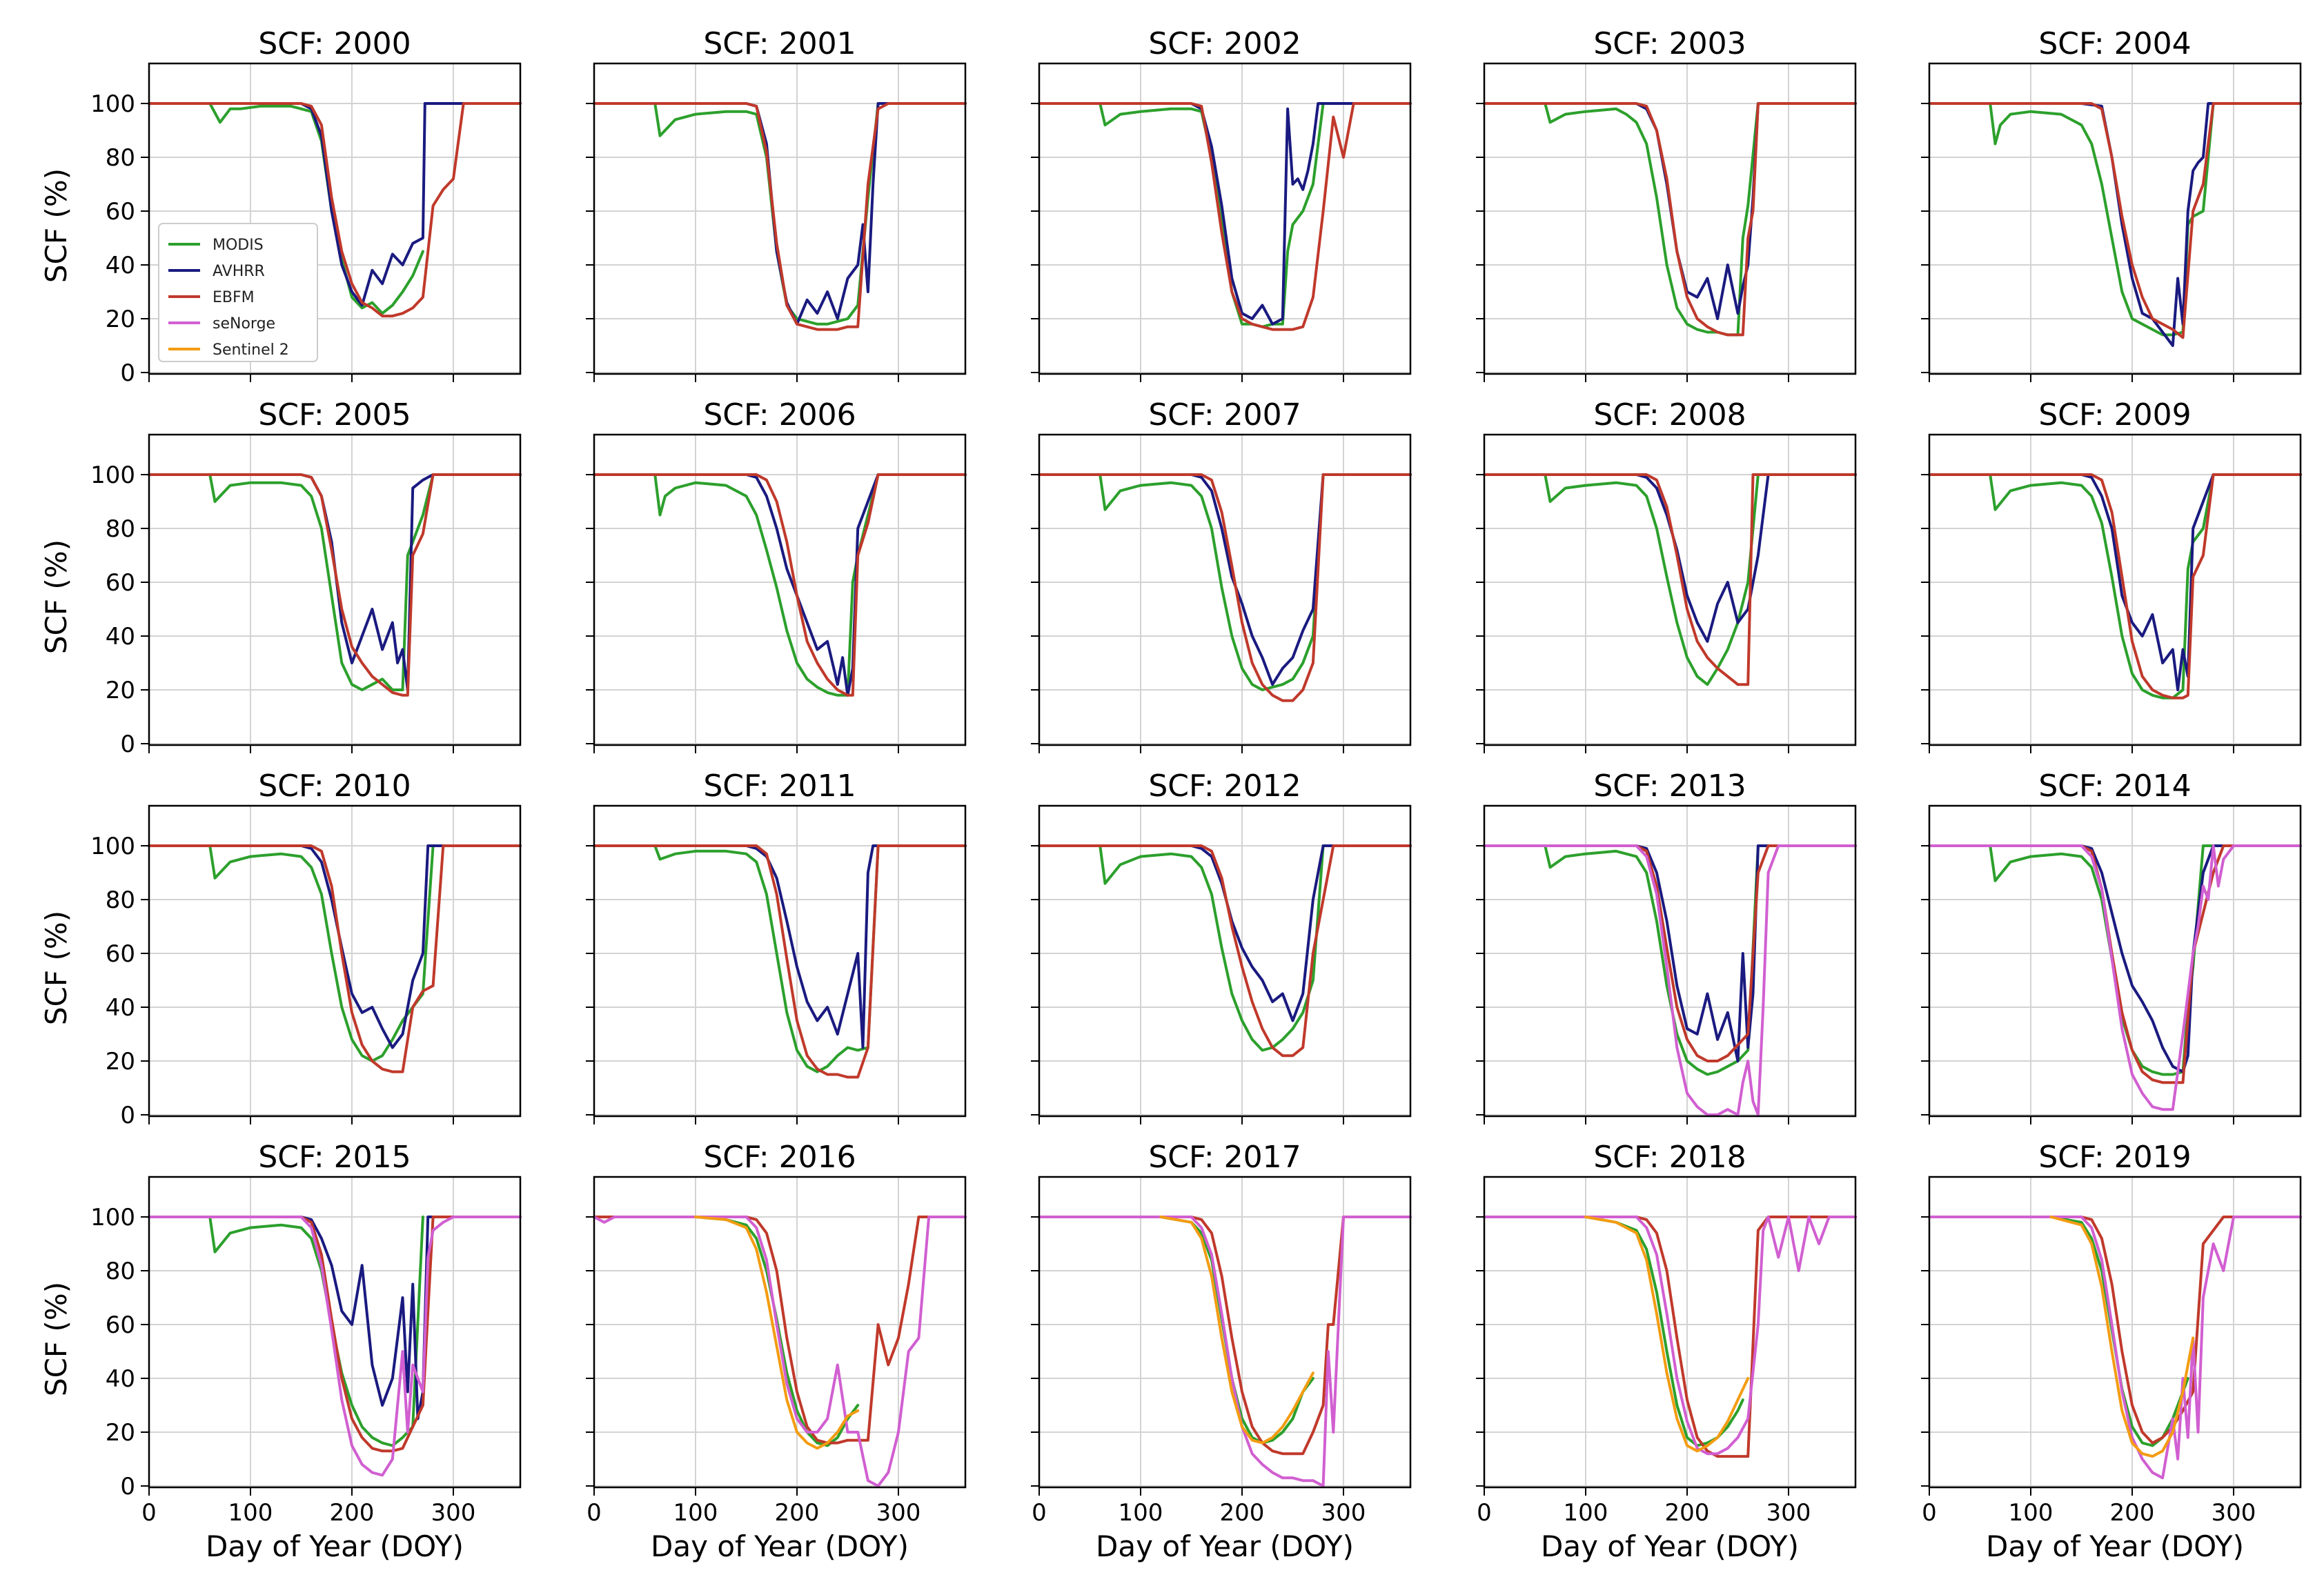  I want to click on legend: MODIS AVHRR EBFM seNorge Sentinel 2, so click(238, 292).